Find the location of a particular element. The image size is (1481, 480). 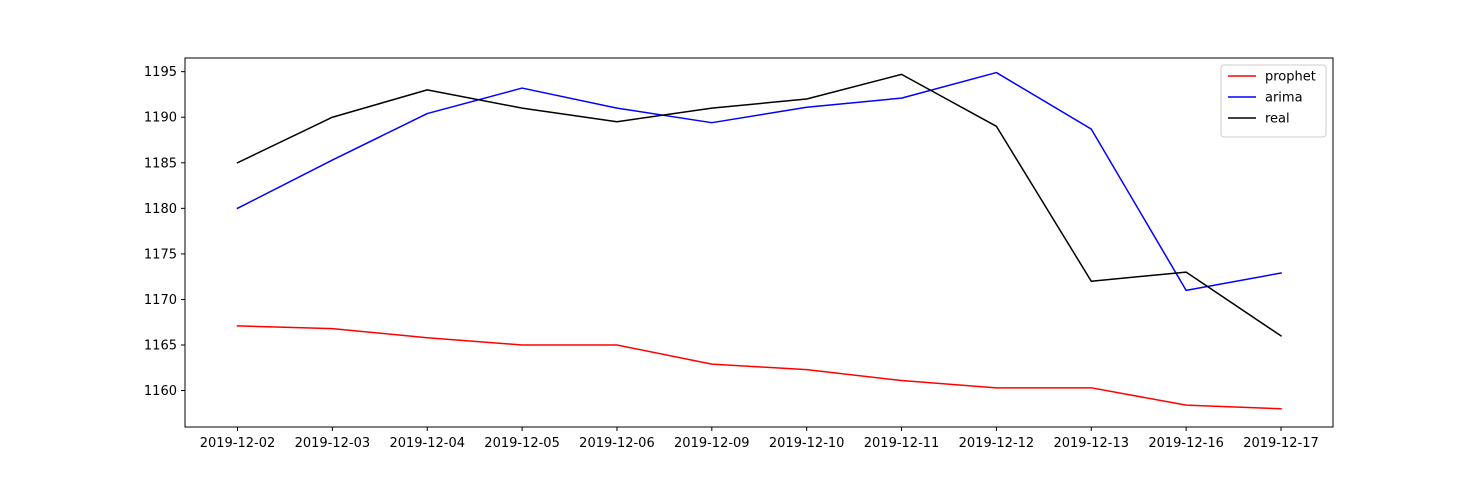

x-tick-label: 2019-12-03 is located at coordinates (333, 443).